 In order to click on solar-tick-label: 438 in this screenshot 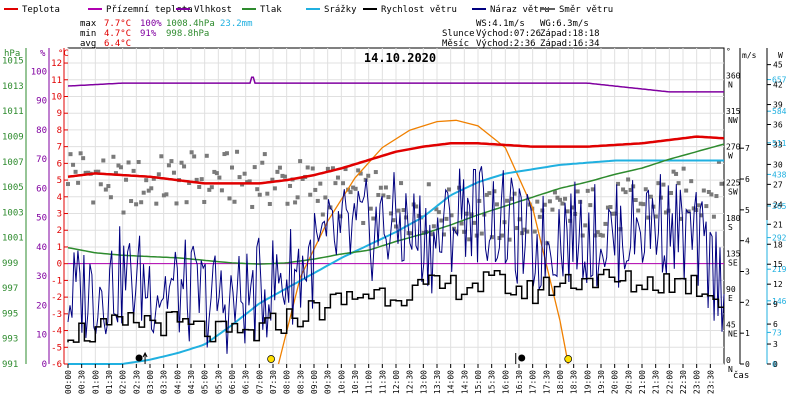, I will do `click(779, 174)`.